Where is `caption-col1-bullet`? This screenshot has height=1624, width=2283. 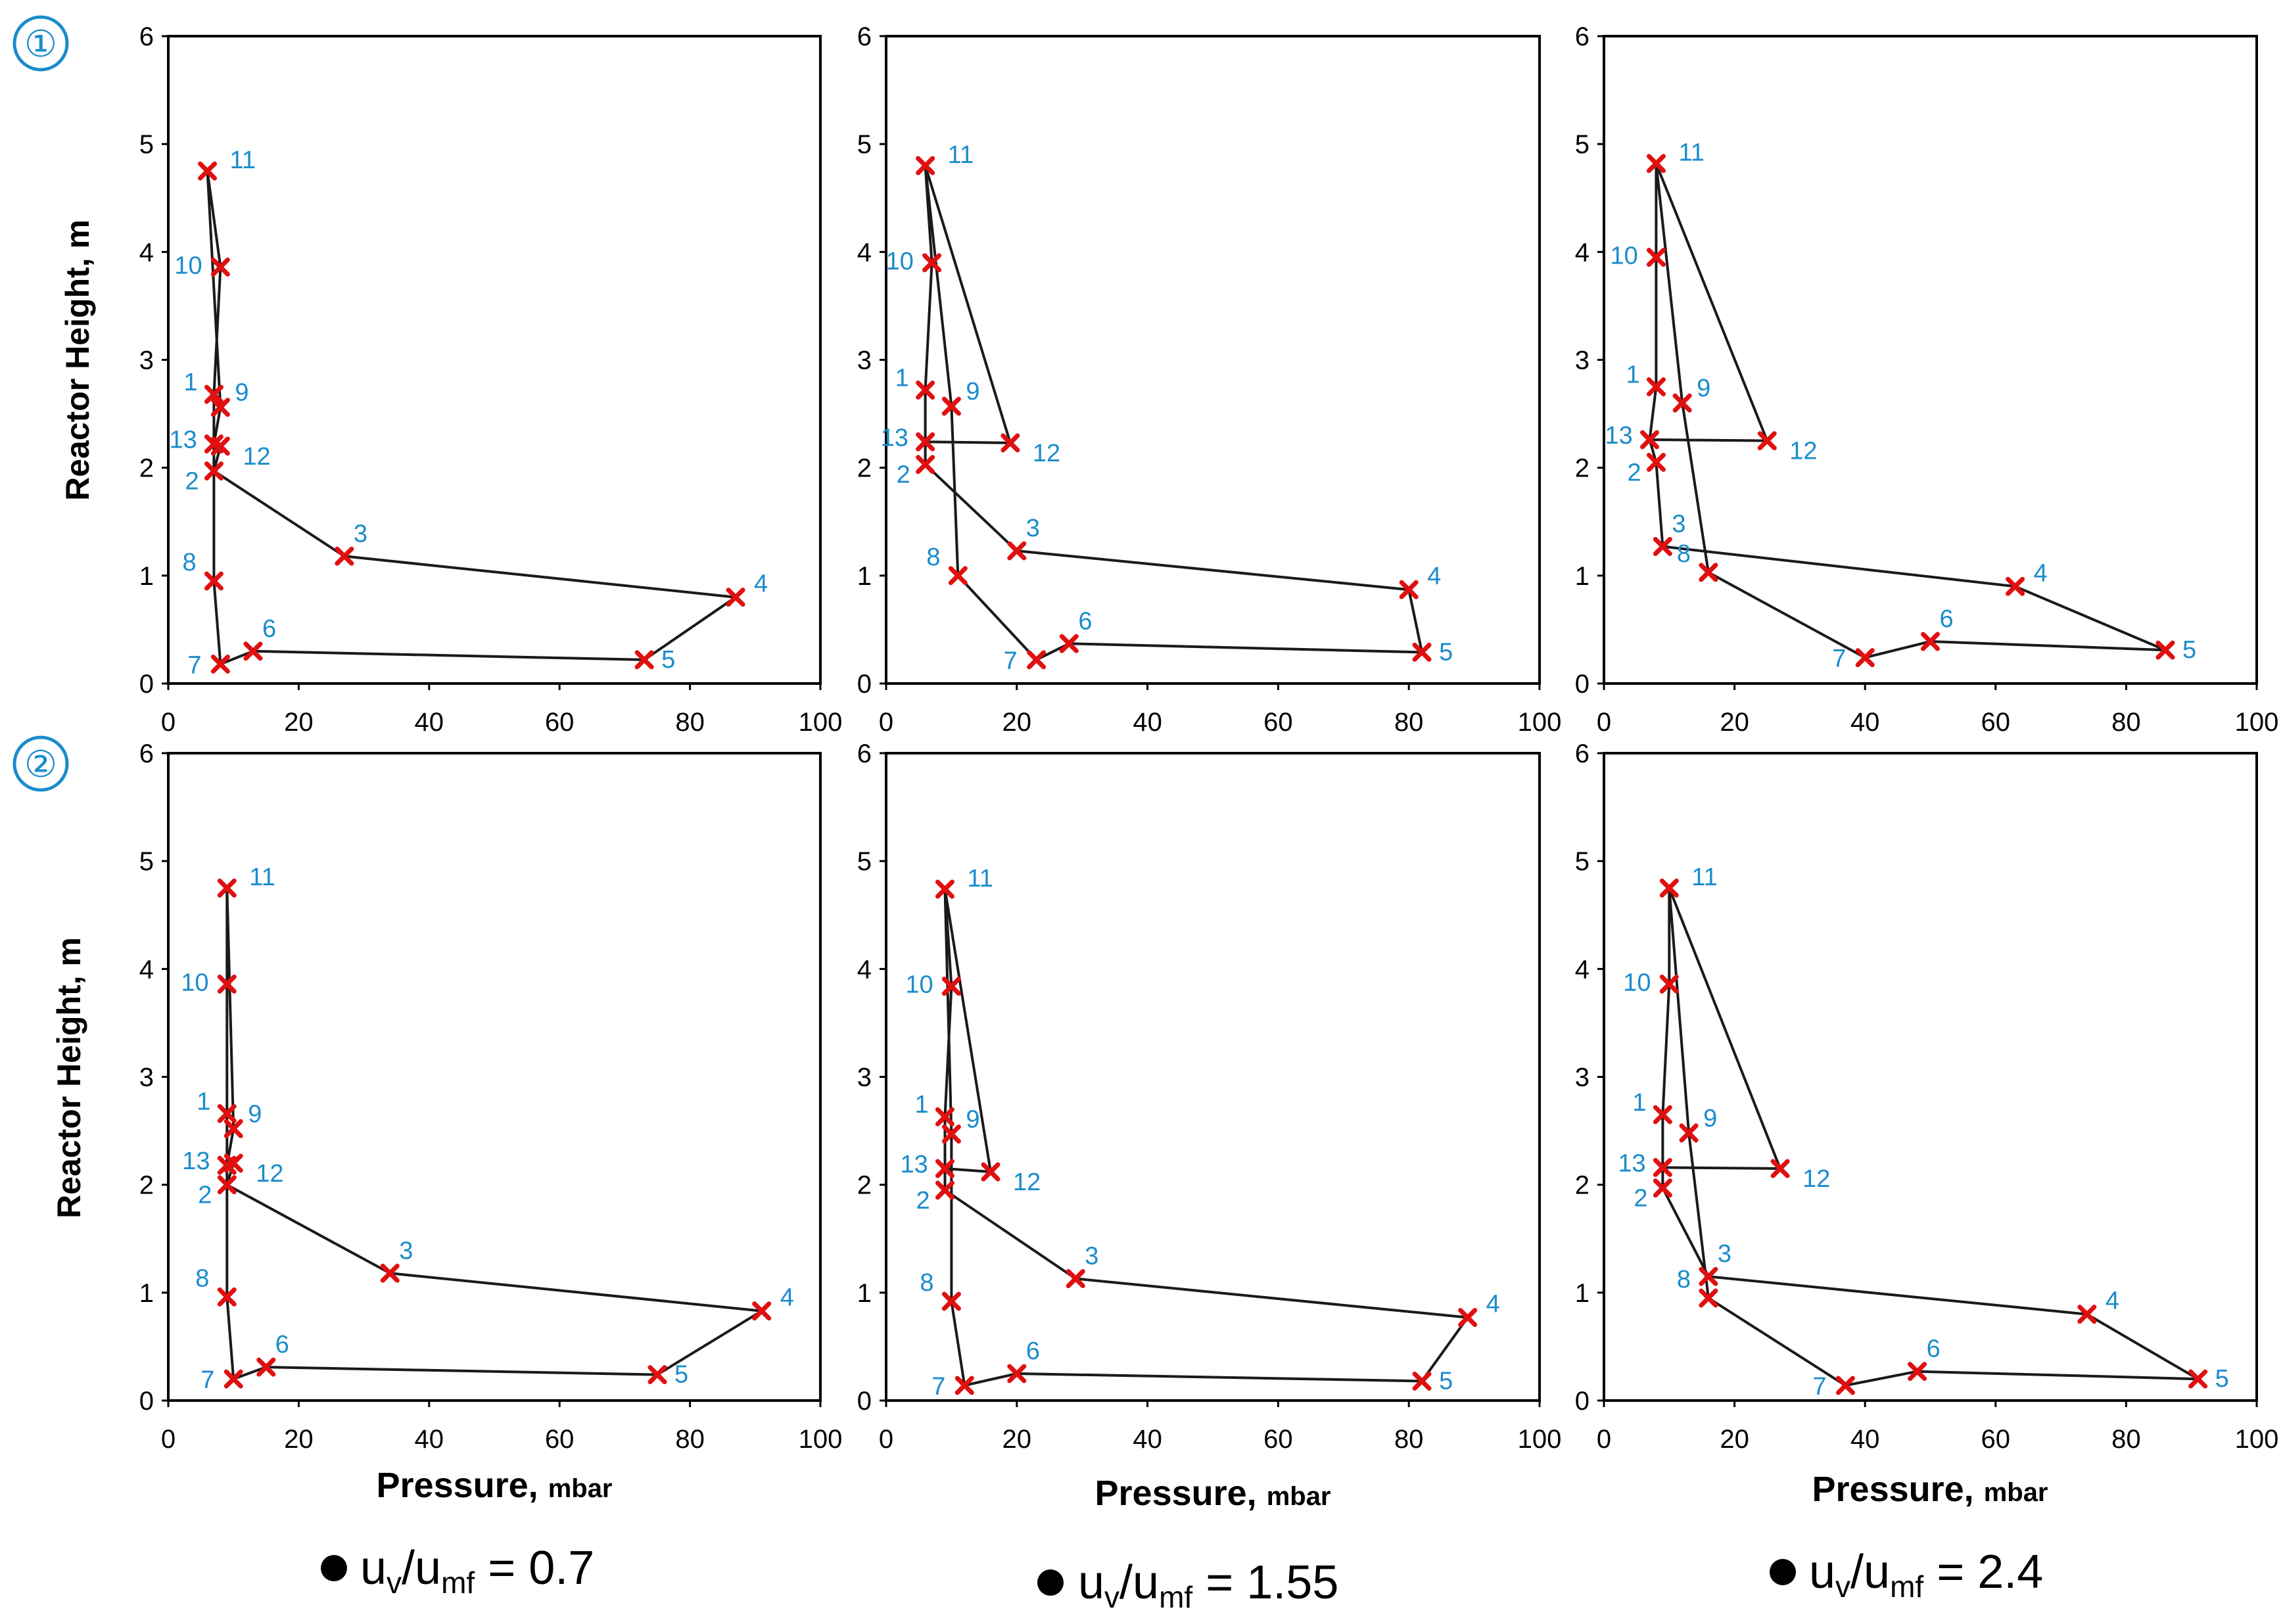 caption-col1-bullet is located at coordinates (334, 1568).